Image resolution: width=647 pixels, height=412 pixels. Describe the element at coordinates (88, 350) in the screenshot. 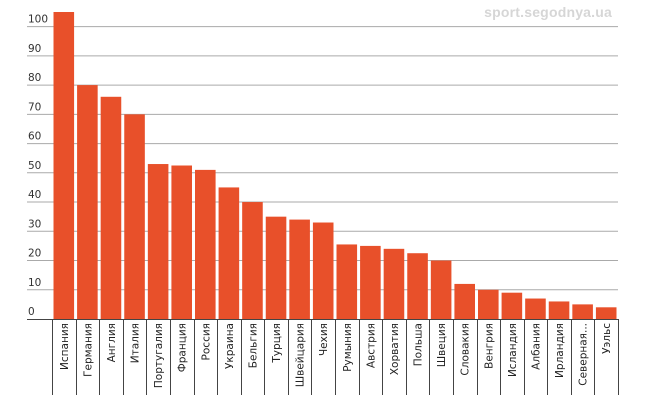

I see `x-tick-label: Германия` at that location.